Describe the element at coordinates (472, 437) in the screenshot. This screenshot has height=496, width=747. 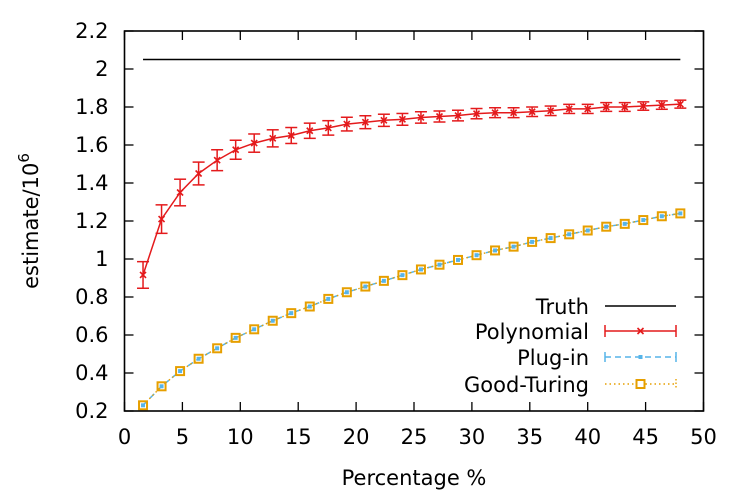
I see `x-tick-label: 30` at that location.